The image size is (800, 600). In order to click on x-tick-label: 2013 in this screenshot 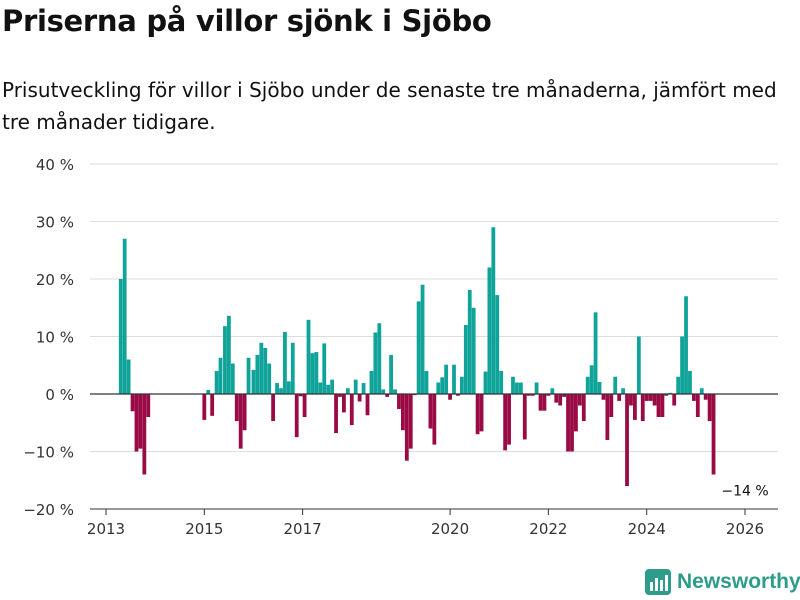, I will do `click(106, 529)`.